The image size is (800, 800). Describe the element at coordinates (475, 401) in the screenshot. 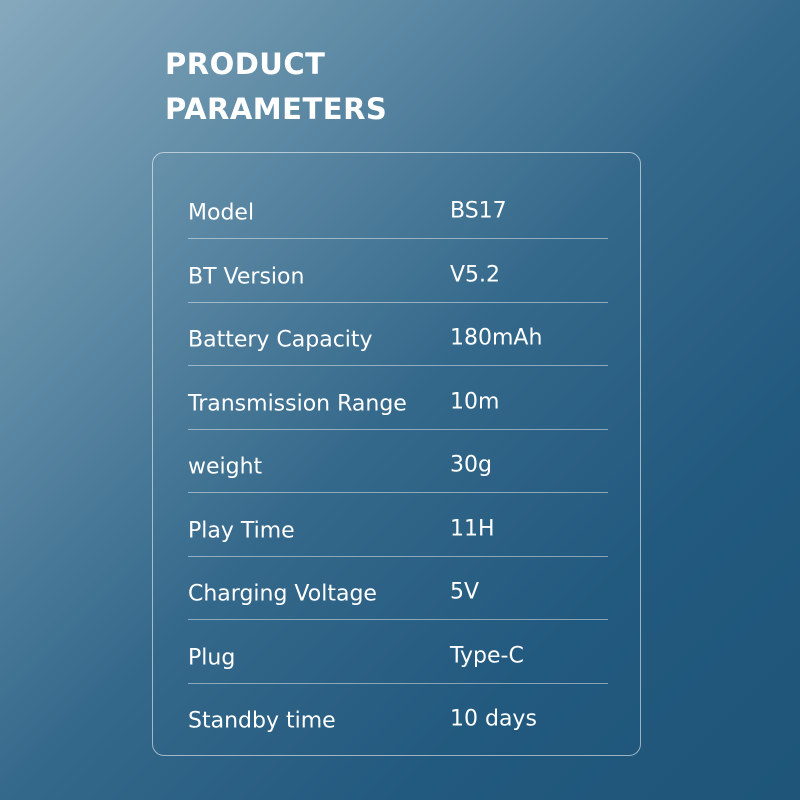

I see `parameter-value: 10m` at that location.